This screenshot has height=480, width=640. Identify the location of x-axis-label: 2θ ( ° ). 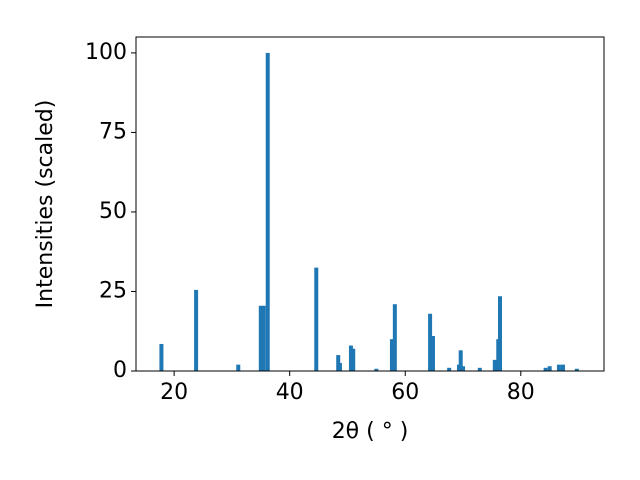
(370, 431).